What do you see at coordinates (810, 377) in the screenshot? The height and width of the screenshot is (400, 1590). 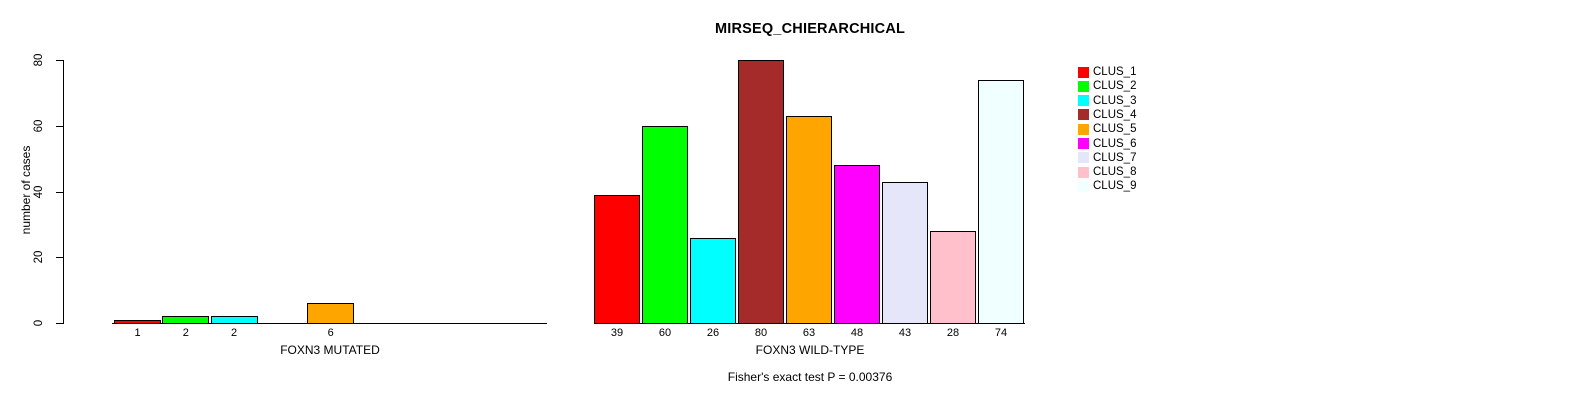 I see `fisher-test-annotation: Fisher's exact test P = 0.00376` at bounding box center [810, 377].